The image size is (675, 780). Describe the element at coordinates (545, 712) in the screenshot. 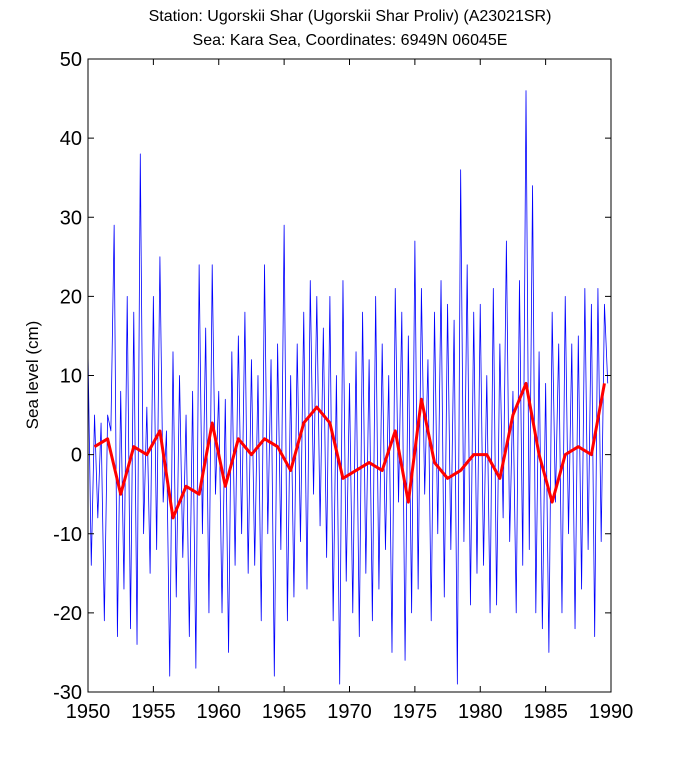

I see `x-tick-label: 1985` at that location.